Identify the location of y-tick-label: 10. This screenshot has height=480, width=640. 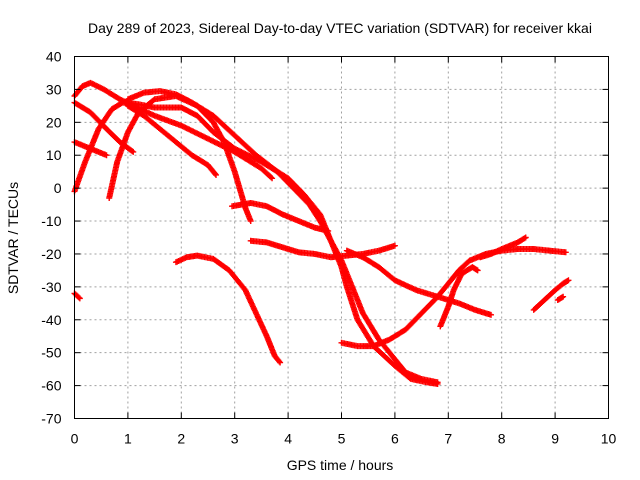
(54, 155).